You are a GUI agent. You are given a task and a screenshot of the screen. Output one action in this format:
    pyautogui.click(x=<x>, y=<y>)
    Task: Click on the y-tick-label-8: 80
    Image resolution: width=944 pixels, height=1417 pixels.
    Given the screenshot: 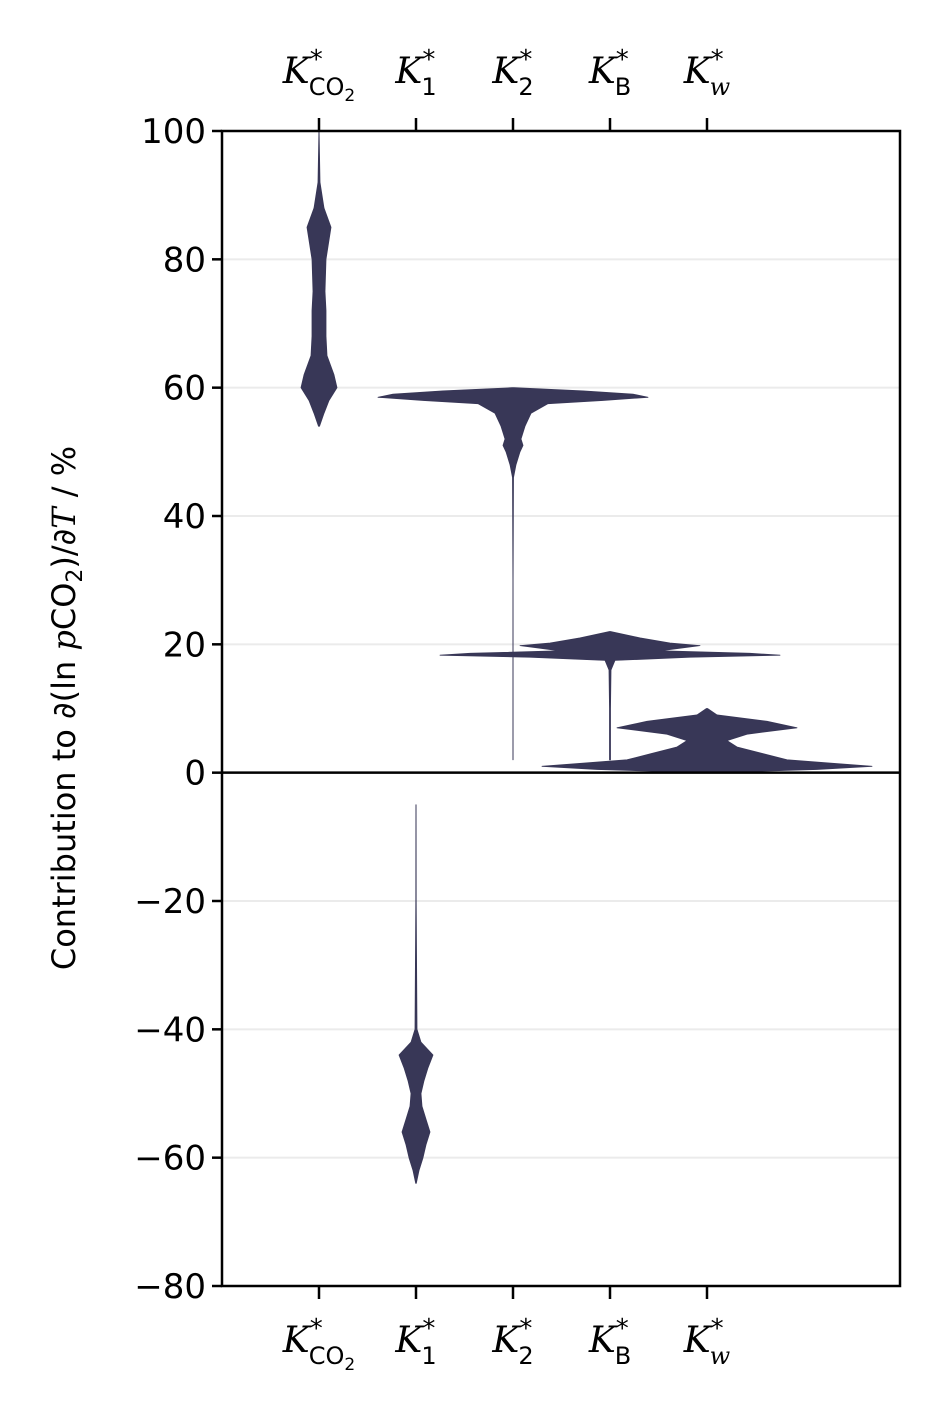 What is the action you would take?
    pyautogui.click(x=184, y=260)
    